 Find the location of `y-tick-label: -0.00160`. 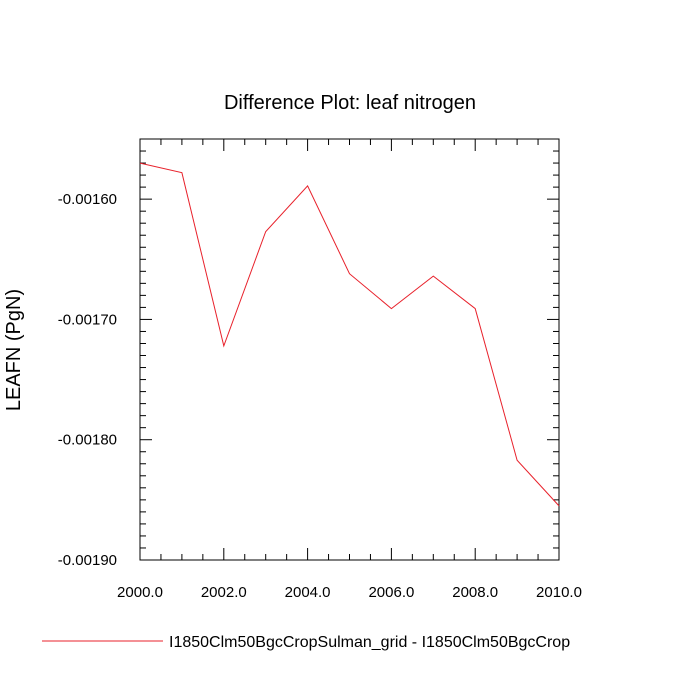

y-tick-label: -0.00160 is located at coordinates (87, 199).